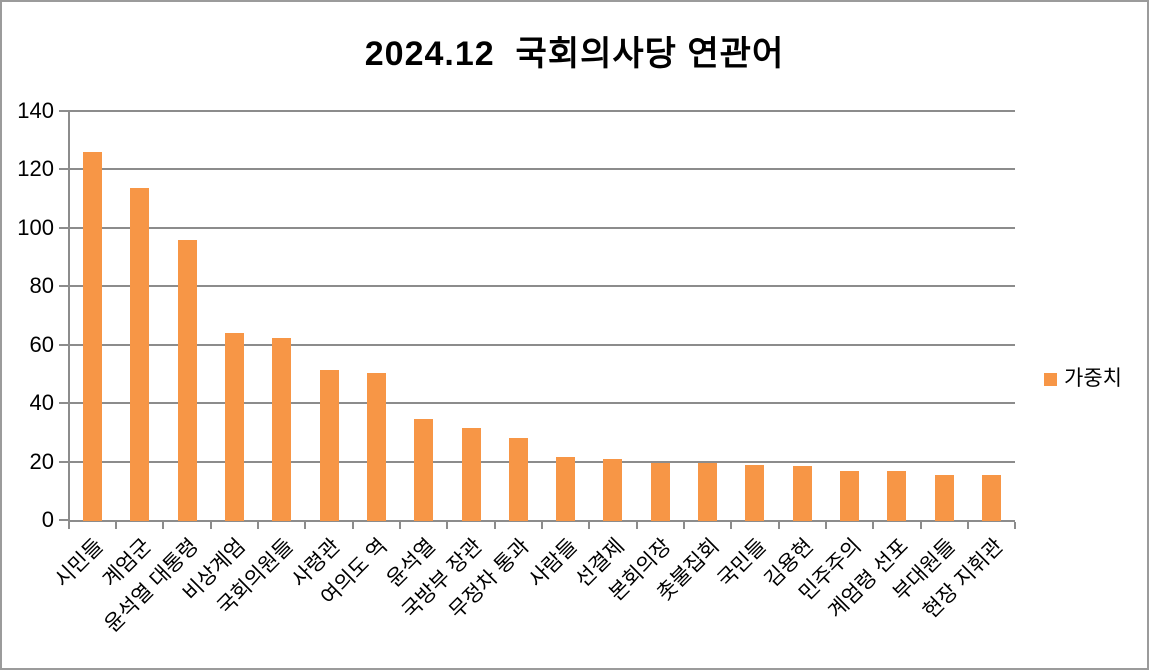  I want to click on x-axis-line, so click(542, 521).